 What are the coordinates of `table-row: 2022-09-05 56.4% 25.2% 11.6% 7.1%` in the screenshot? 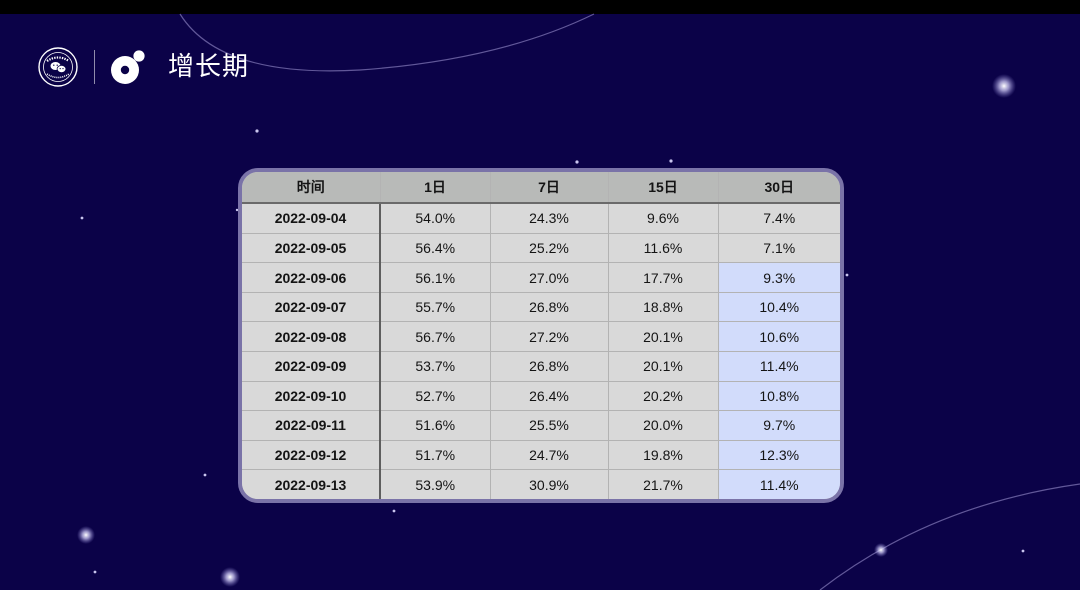 It's located at (541, 248).